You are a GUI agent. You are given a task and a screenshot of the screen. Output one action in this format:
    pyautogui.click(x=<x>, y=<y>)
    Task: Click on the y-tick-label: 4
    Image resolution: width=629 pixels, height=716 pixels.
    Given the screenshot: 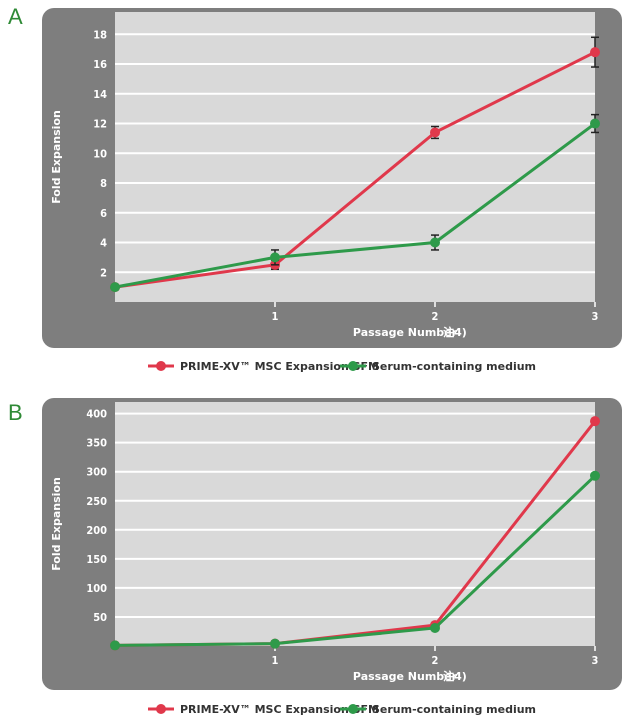 What is the action you would take?
    pyautogui.click(x=103, y=243)
    